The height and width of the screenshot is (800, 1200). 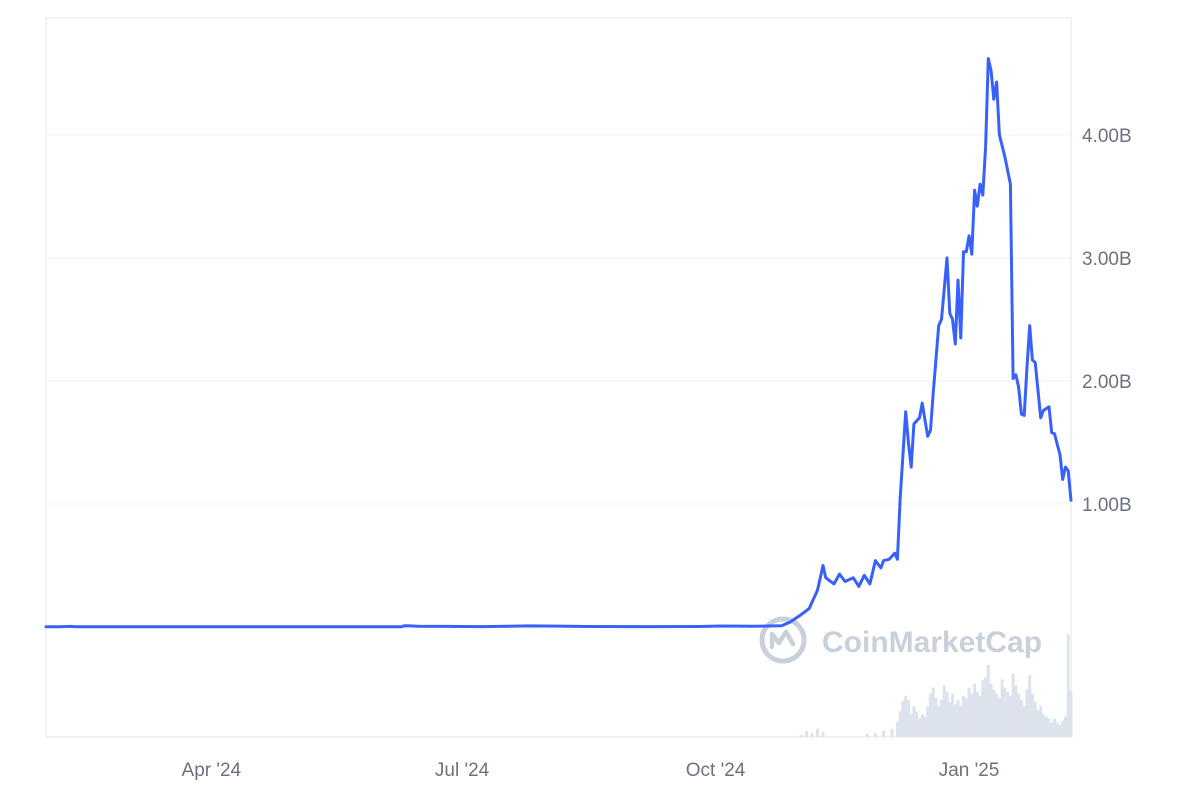 I want to click on watermark-text: CoinMarketCap, so click(x=932, y=642).